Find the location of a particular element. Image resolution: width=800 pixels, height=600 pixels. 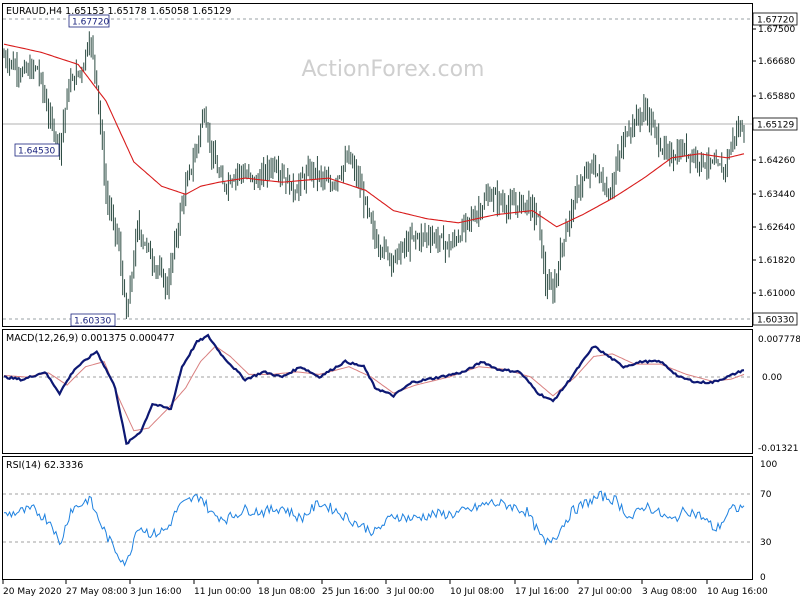

high-price-tag is located at coordinates (775, 19).